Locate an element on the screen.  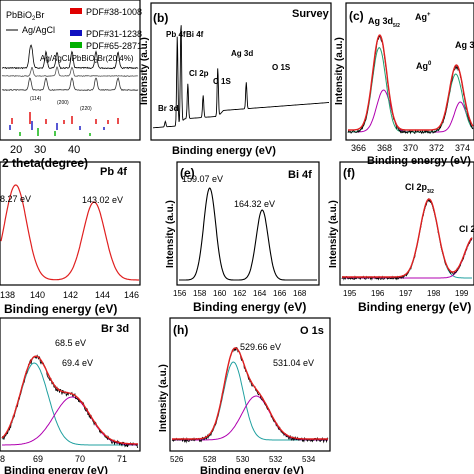
pb4f-trace is located at coordinates (69, 232).